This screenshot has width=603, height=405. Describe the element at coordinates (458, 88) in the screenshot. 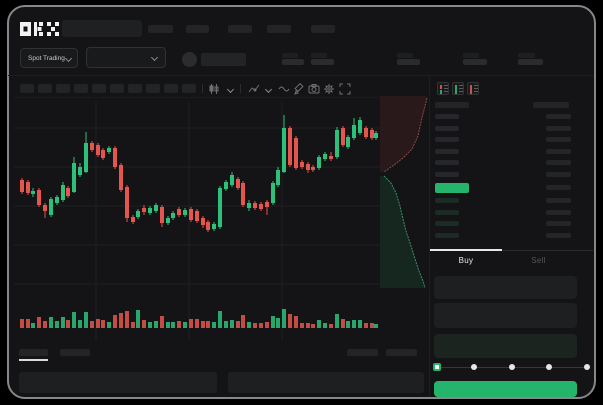

I see `orderbook-bids-view-icon` at that location.